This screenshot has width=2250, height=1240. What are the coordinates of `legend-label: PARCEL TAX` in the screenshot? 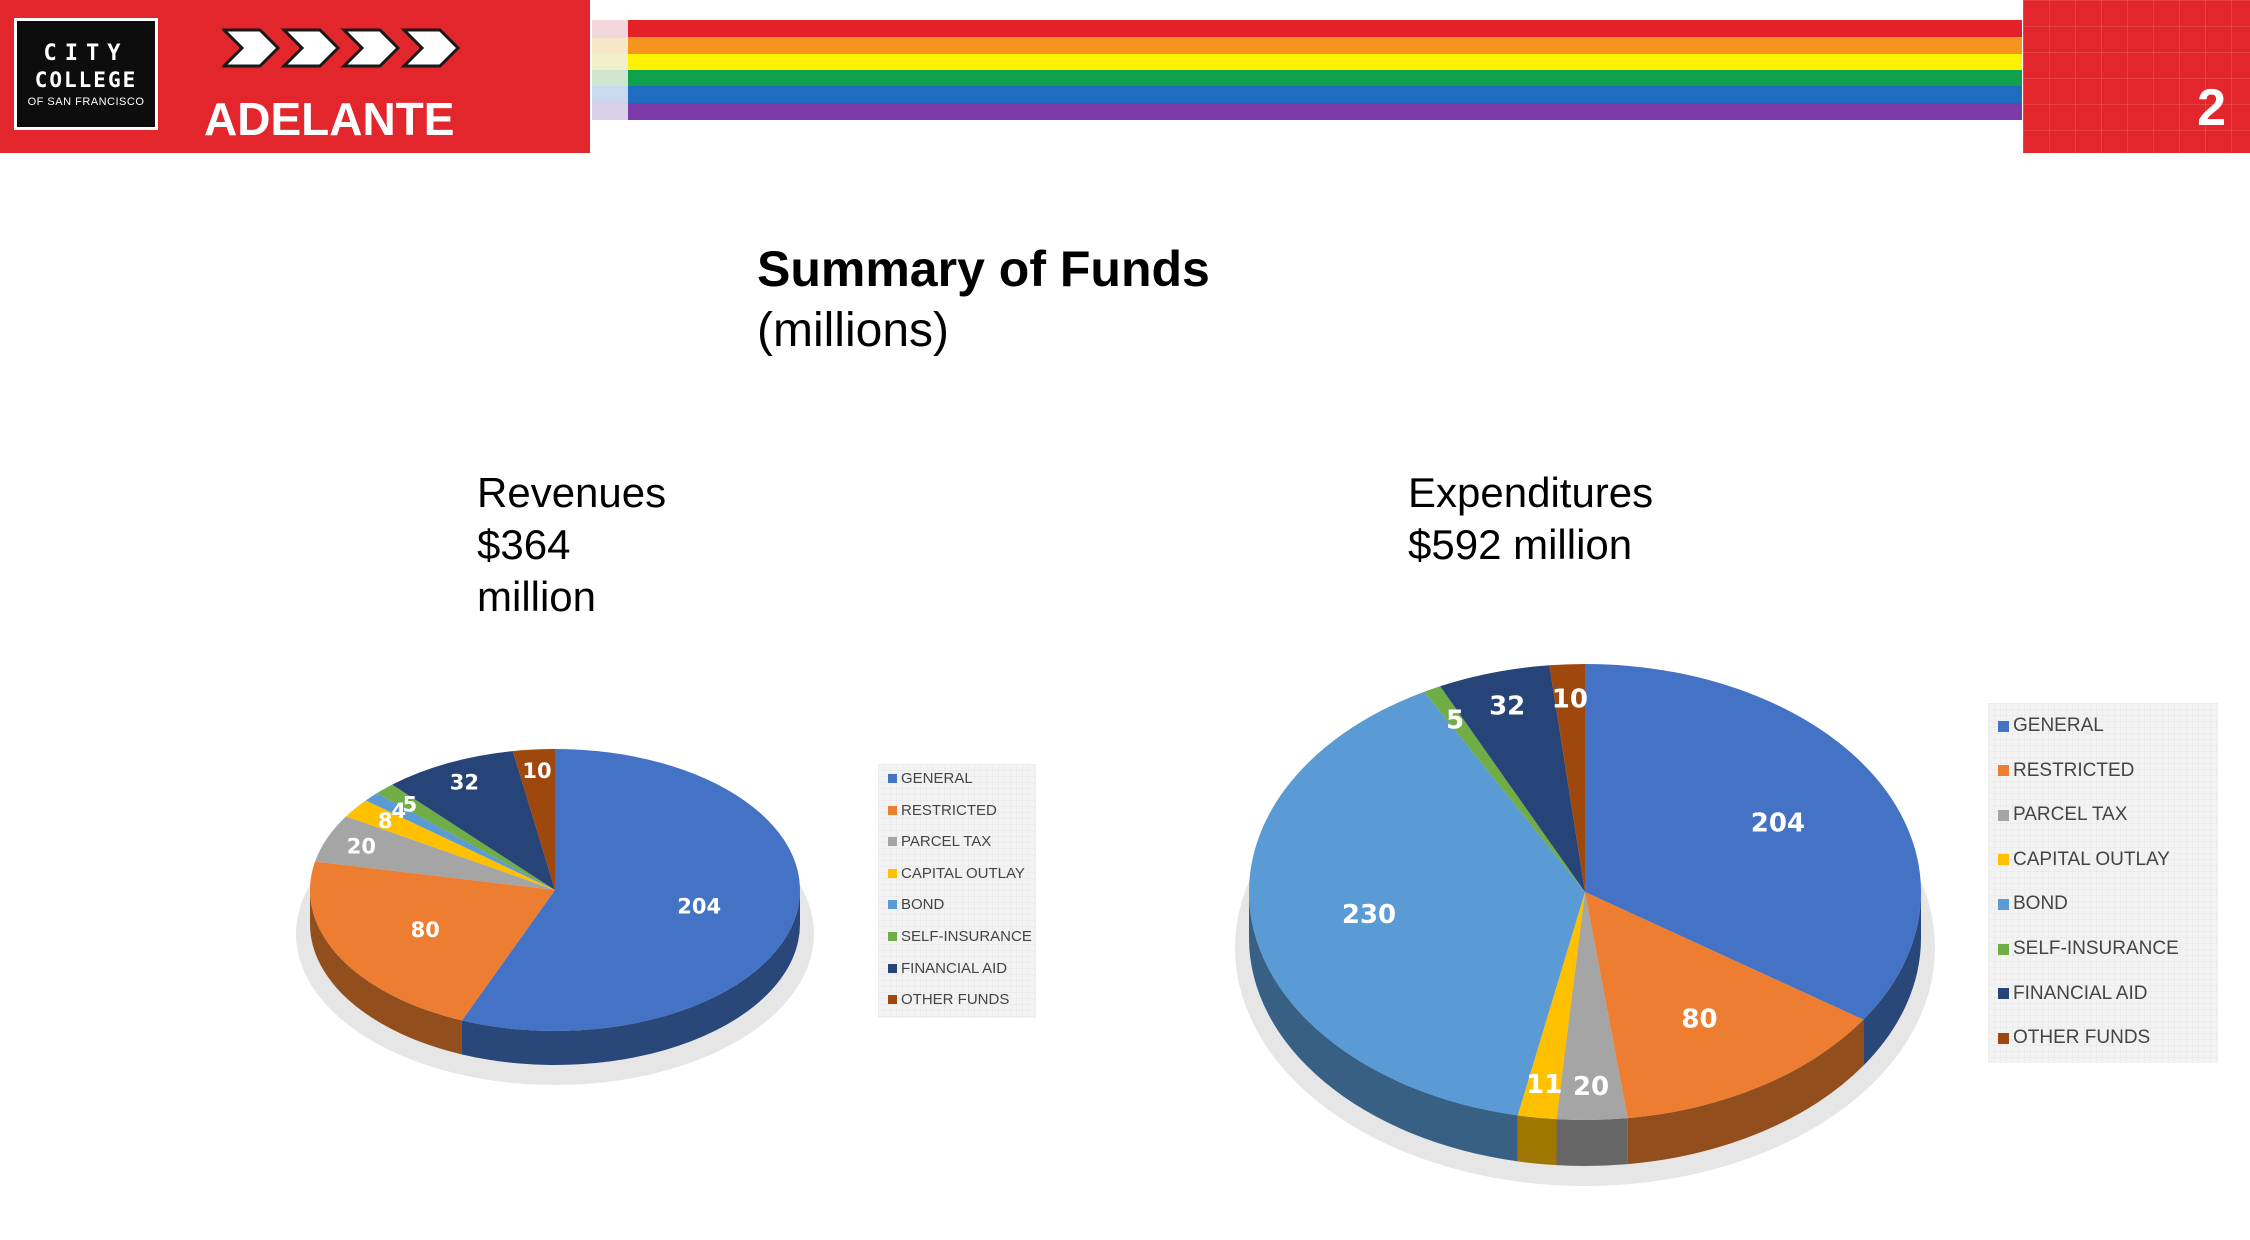 It's located at (946, 842).